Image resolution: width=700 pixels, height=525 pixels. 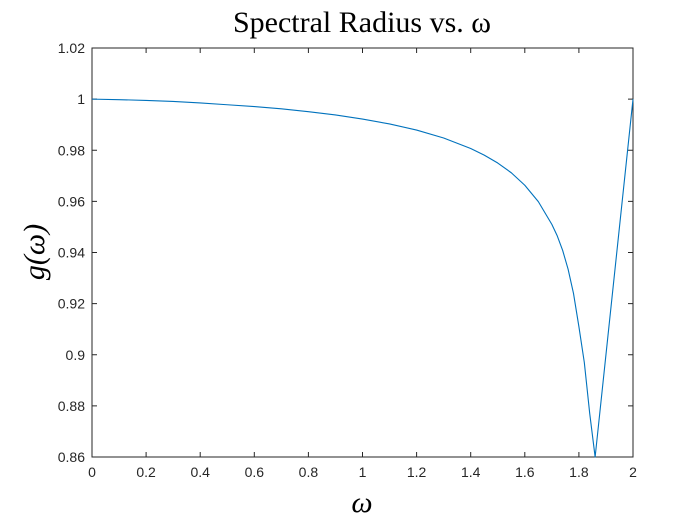 What do you see at coordinates (309, 472) in the screenshot?
I see `x-tick-label: 0.8` at bounding box center [309, 472].